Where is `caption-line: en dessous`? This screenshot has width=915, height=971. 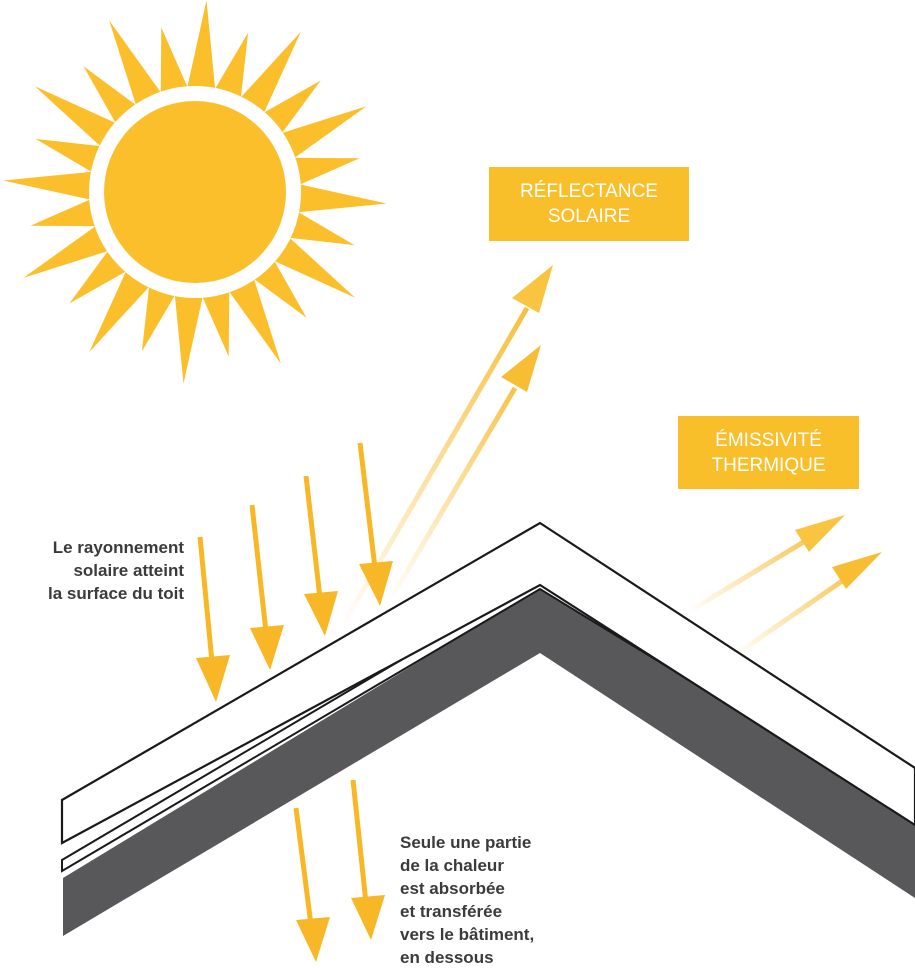 caption-line: en dessous is located at coordinates (447, 957).